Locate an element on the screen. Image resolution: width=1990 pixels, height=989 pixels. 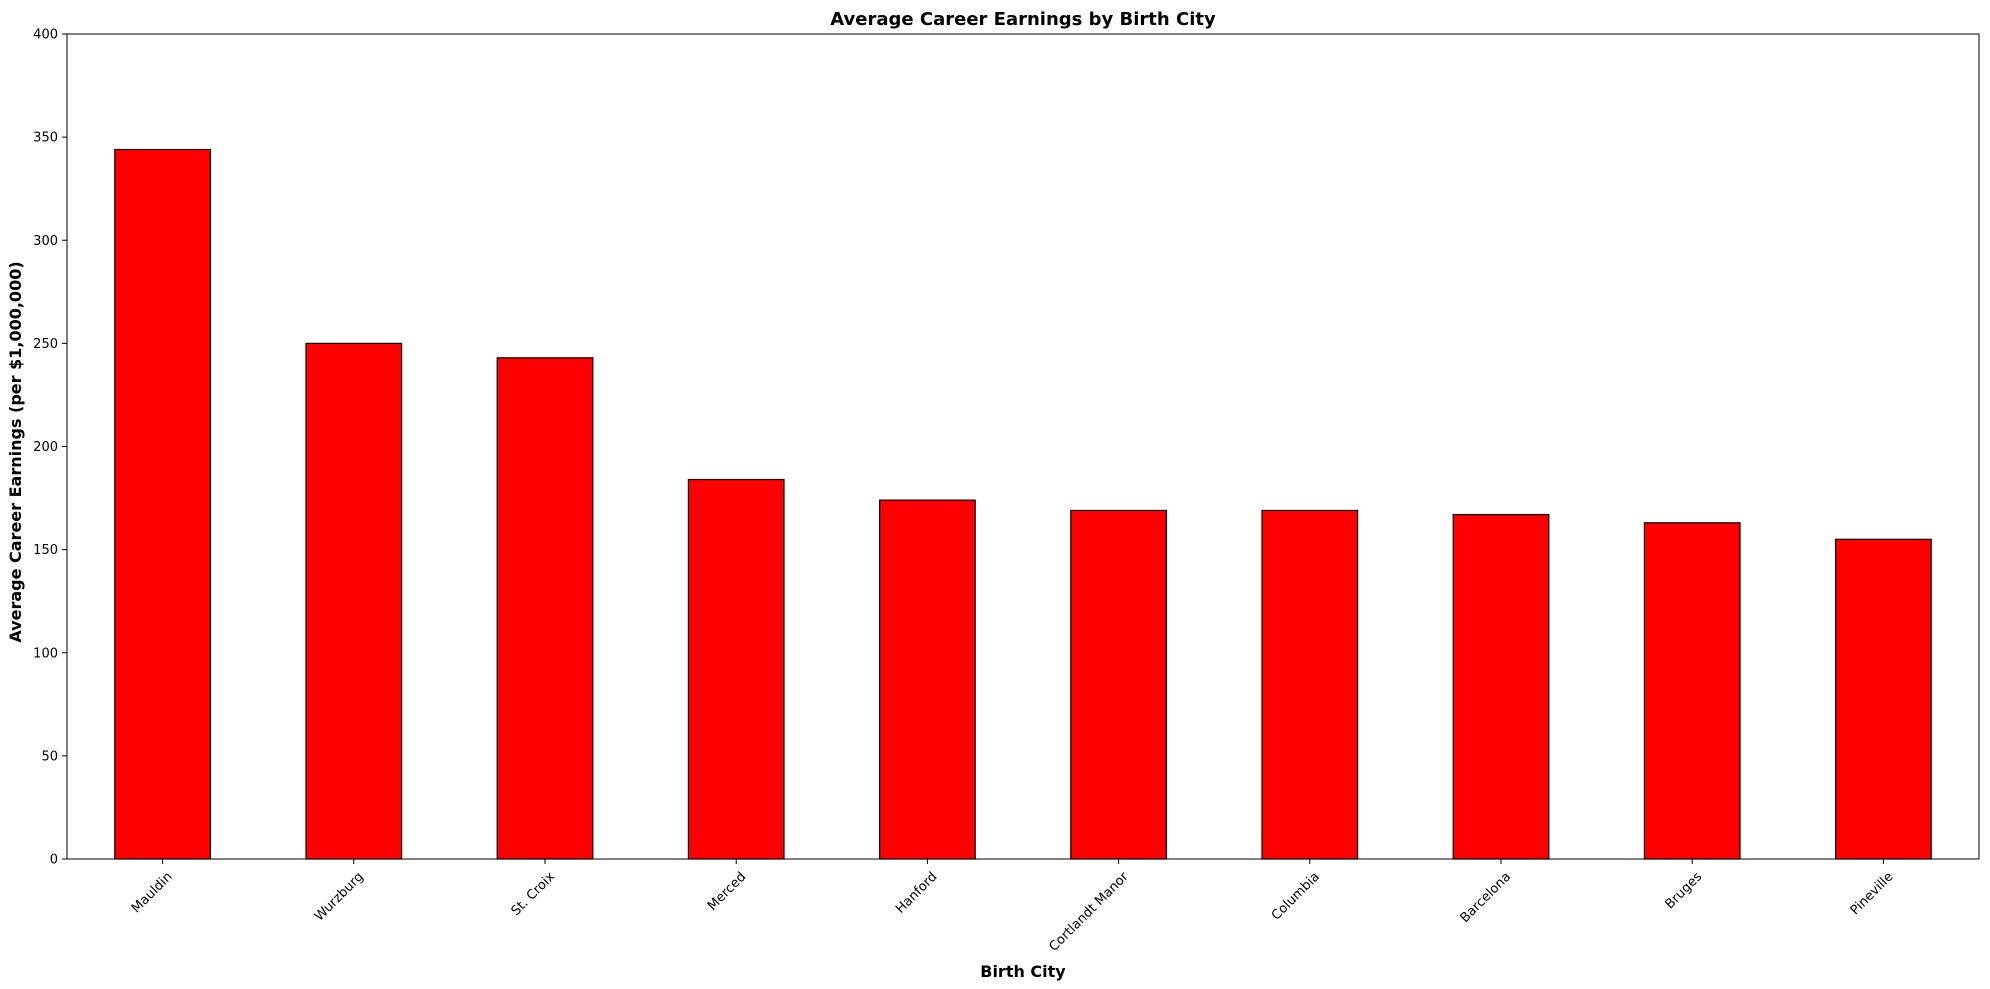
x-tick-label: Mauldin is located at coordinates (152, 892).